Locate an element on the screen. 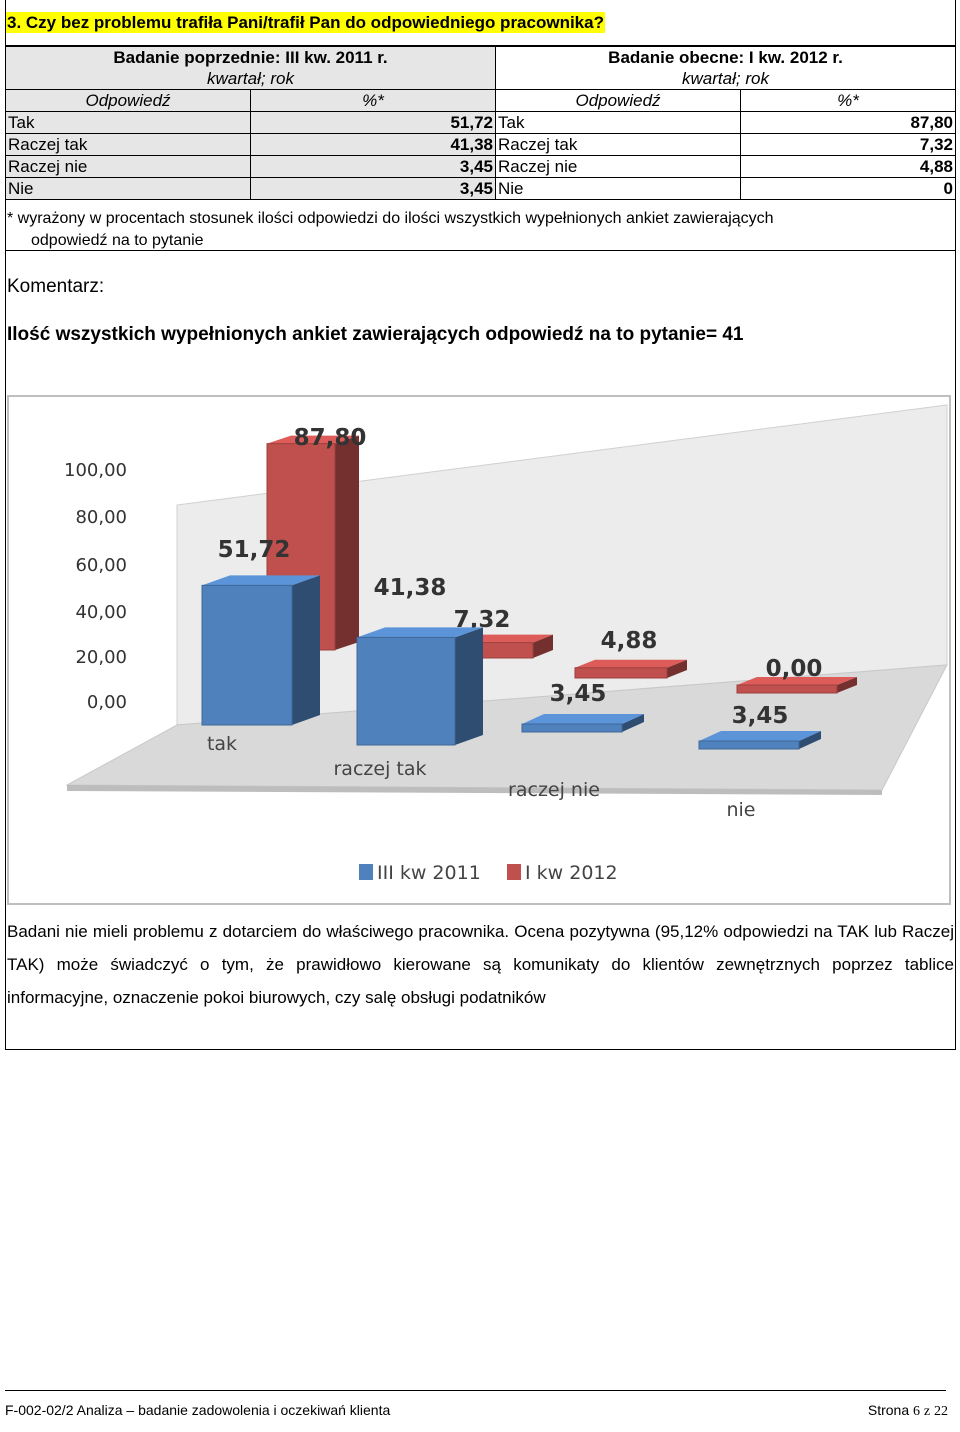 The width and height of the screenshot is (960, 1432). previous-period-sub: kwartał; rok is located at coordinates (250, 78).